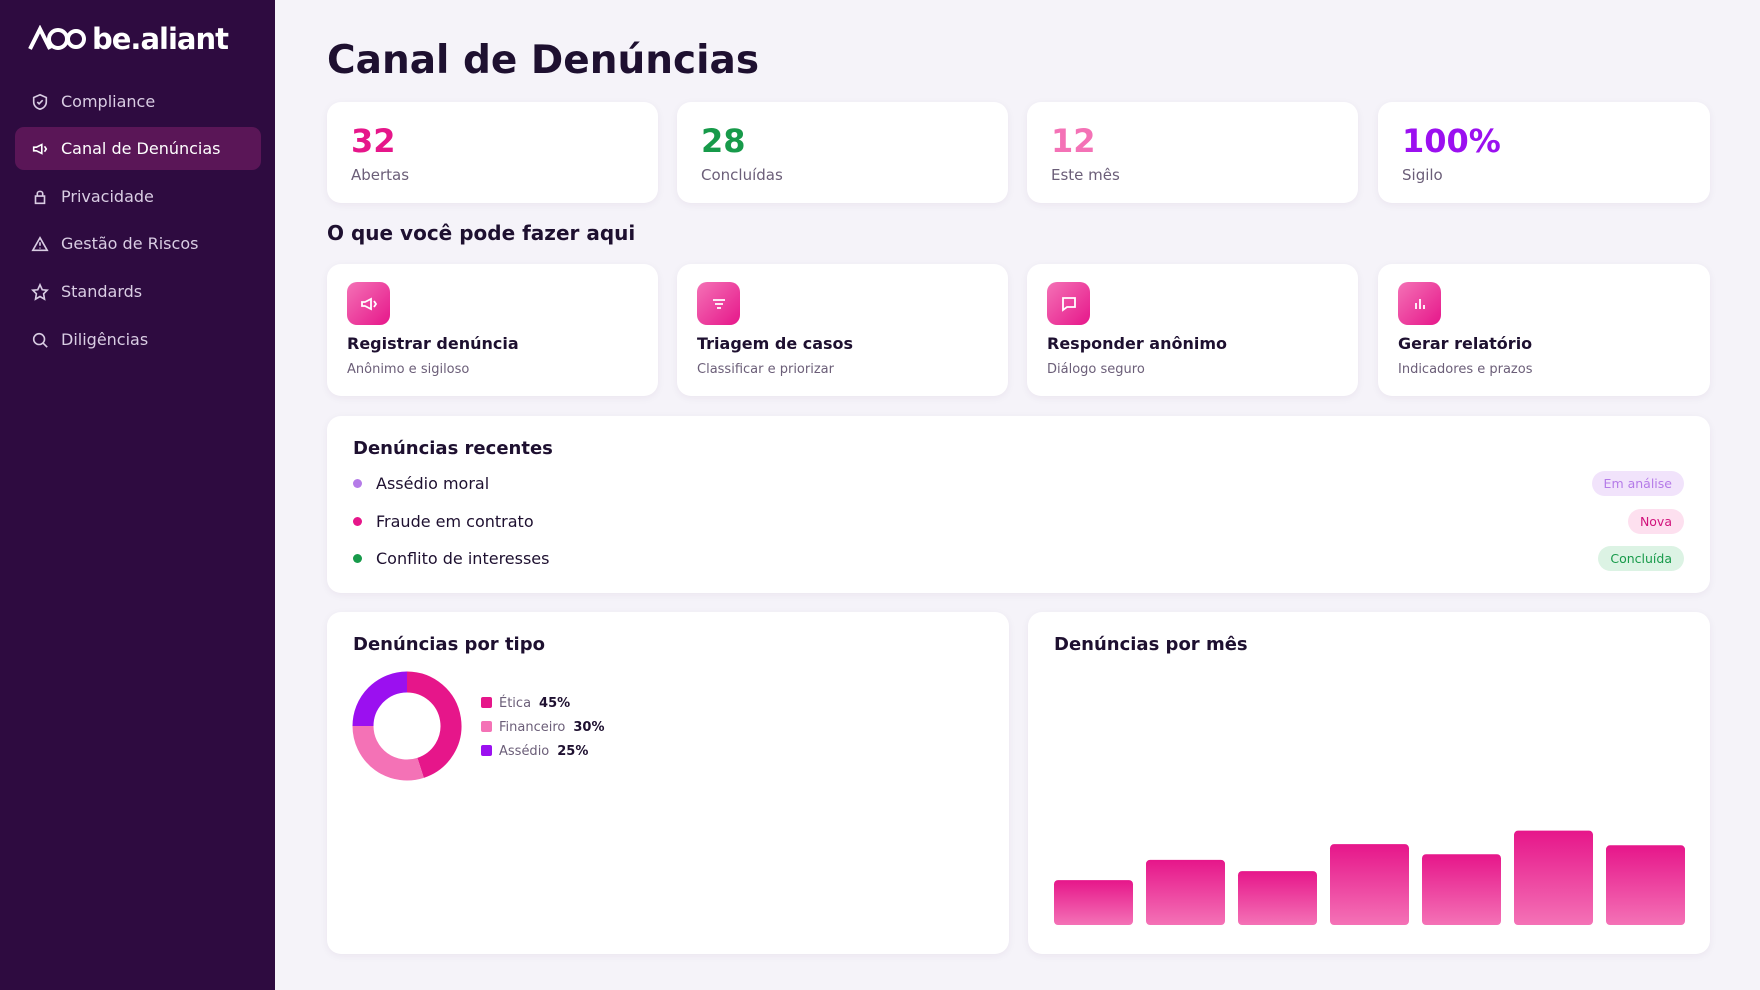 This screenshot has width=1760, height=990. Describe the element at coordinates (532, 727) in the screenshot. I see `legend-label: Financeiro` at that location.